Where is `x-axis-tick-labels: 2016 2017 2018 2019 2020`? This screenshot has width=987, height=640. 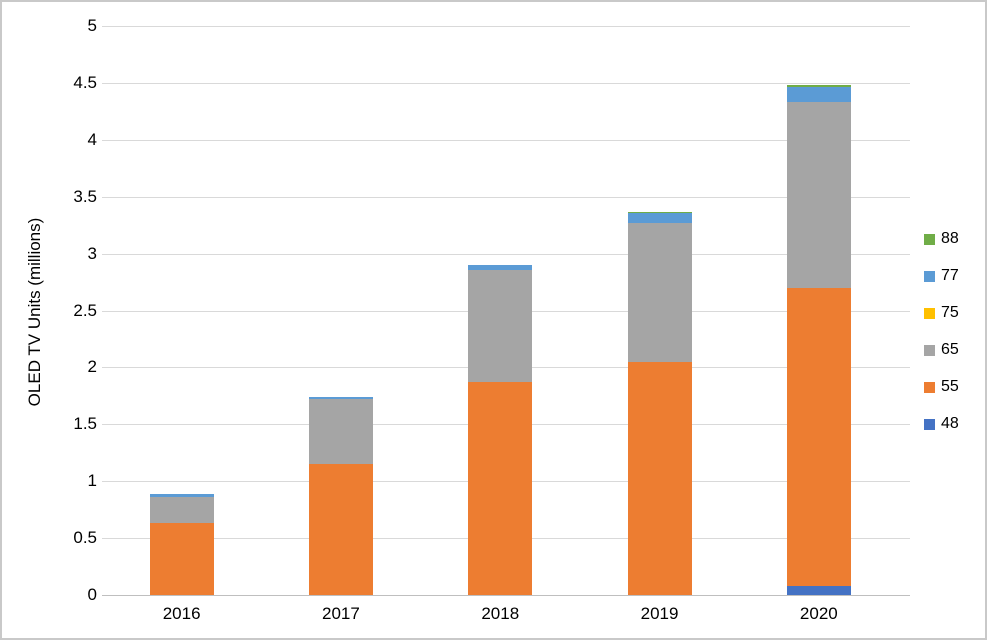 x-axis-tick-labels: 2016 2017 2018 2019 2020 is located at coordinates (493, 616).